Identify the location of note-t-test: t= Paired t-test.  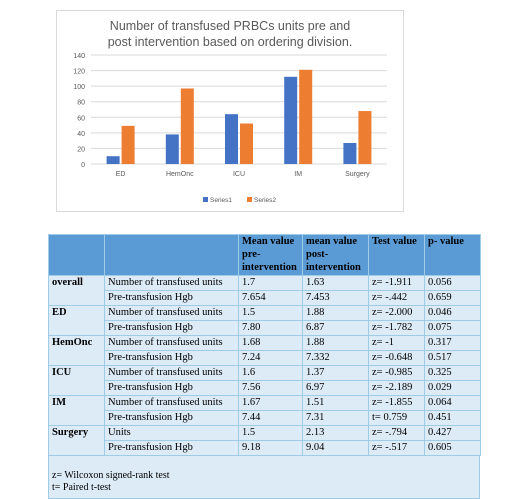
(81, 487).